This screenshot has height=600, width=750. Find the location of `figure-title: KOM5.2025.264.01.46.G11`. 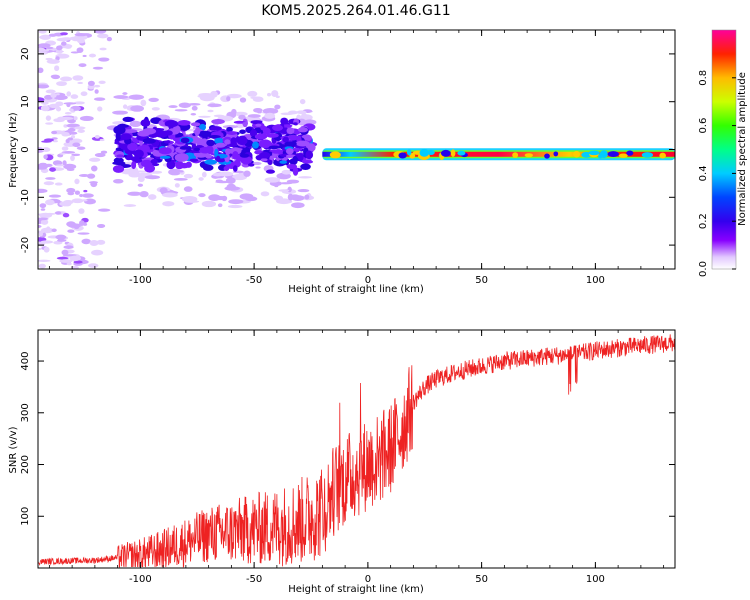

figure-title: KOM5.2025.264.01.46.G11 is located at coordinates (355, 11).